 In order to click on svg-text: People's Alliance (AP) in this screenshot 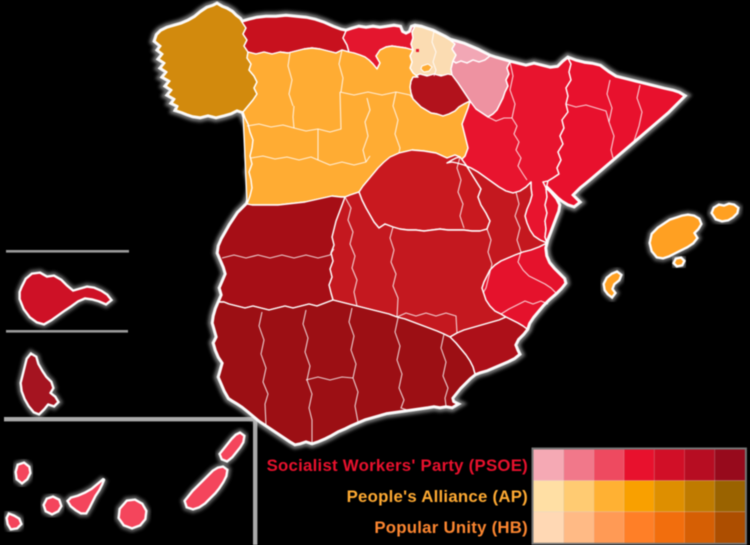, I will do `click(437, 496)`.